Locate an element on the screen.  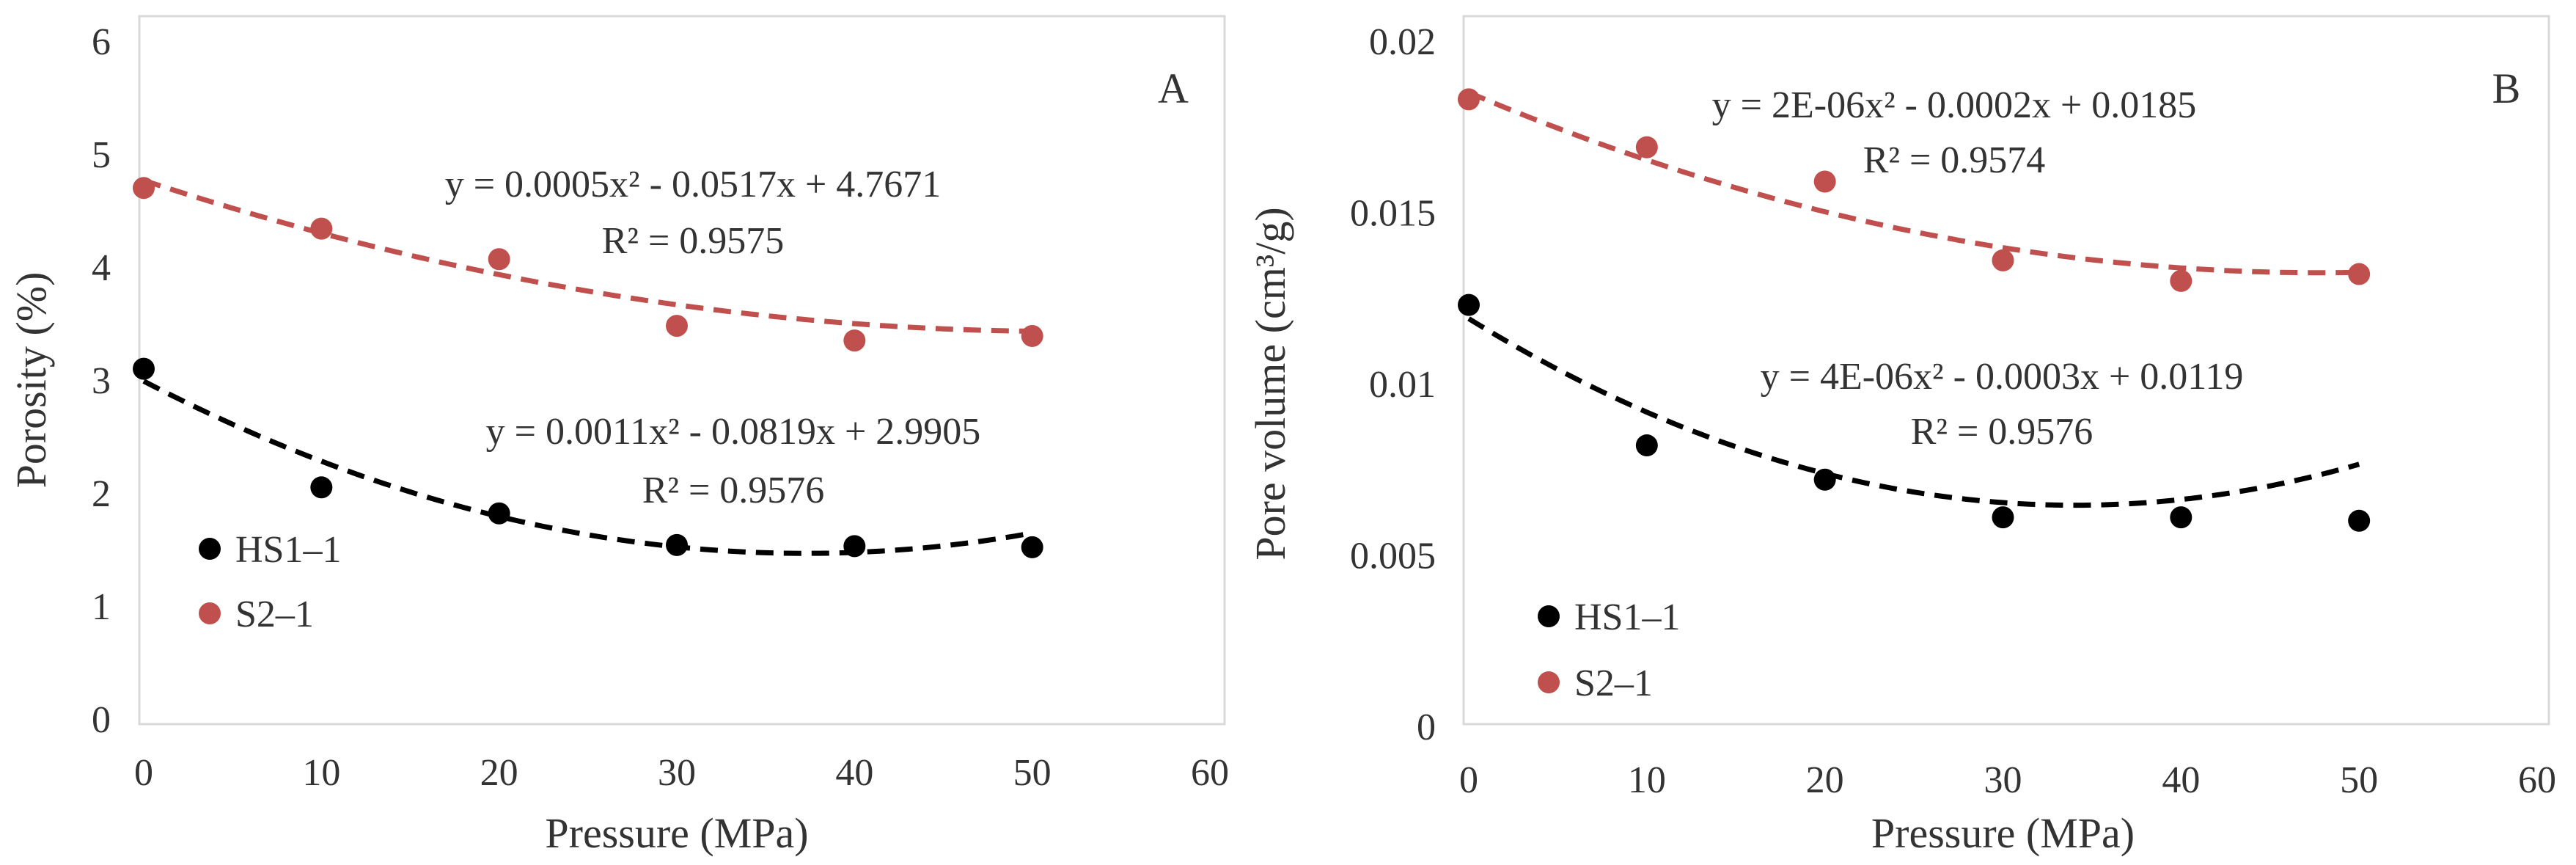
y-tick-label: 2 is located at coordinates (102, 494).